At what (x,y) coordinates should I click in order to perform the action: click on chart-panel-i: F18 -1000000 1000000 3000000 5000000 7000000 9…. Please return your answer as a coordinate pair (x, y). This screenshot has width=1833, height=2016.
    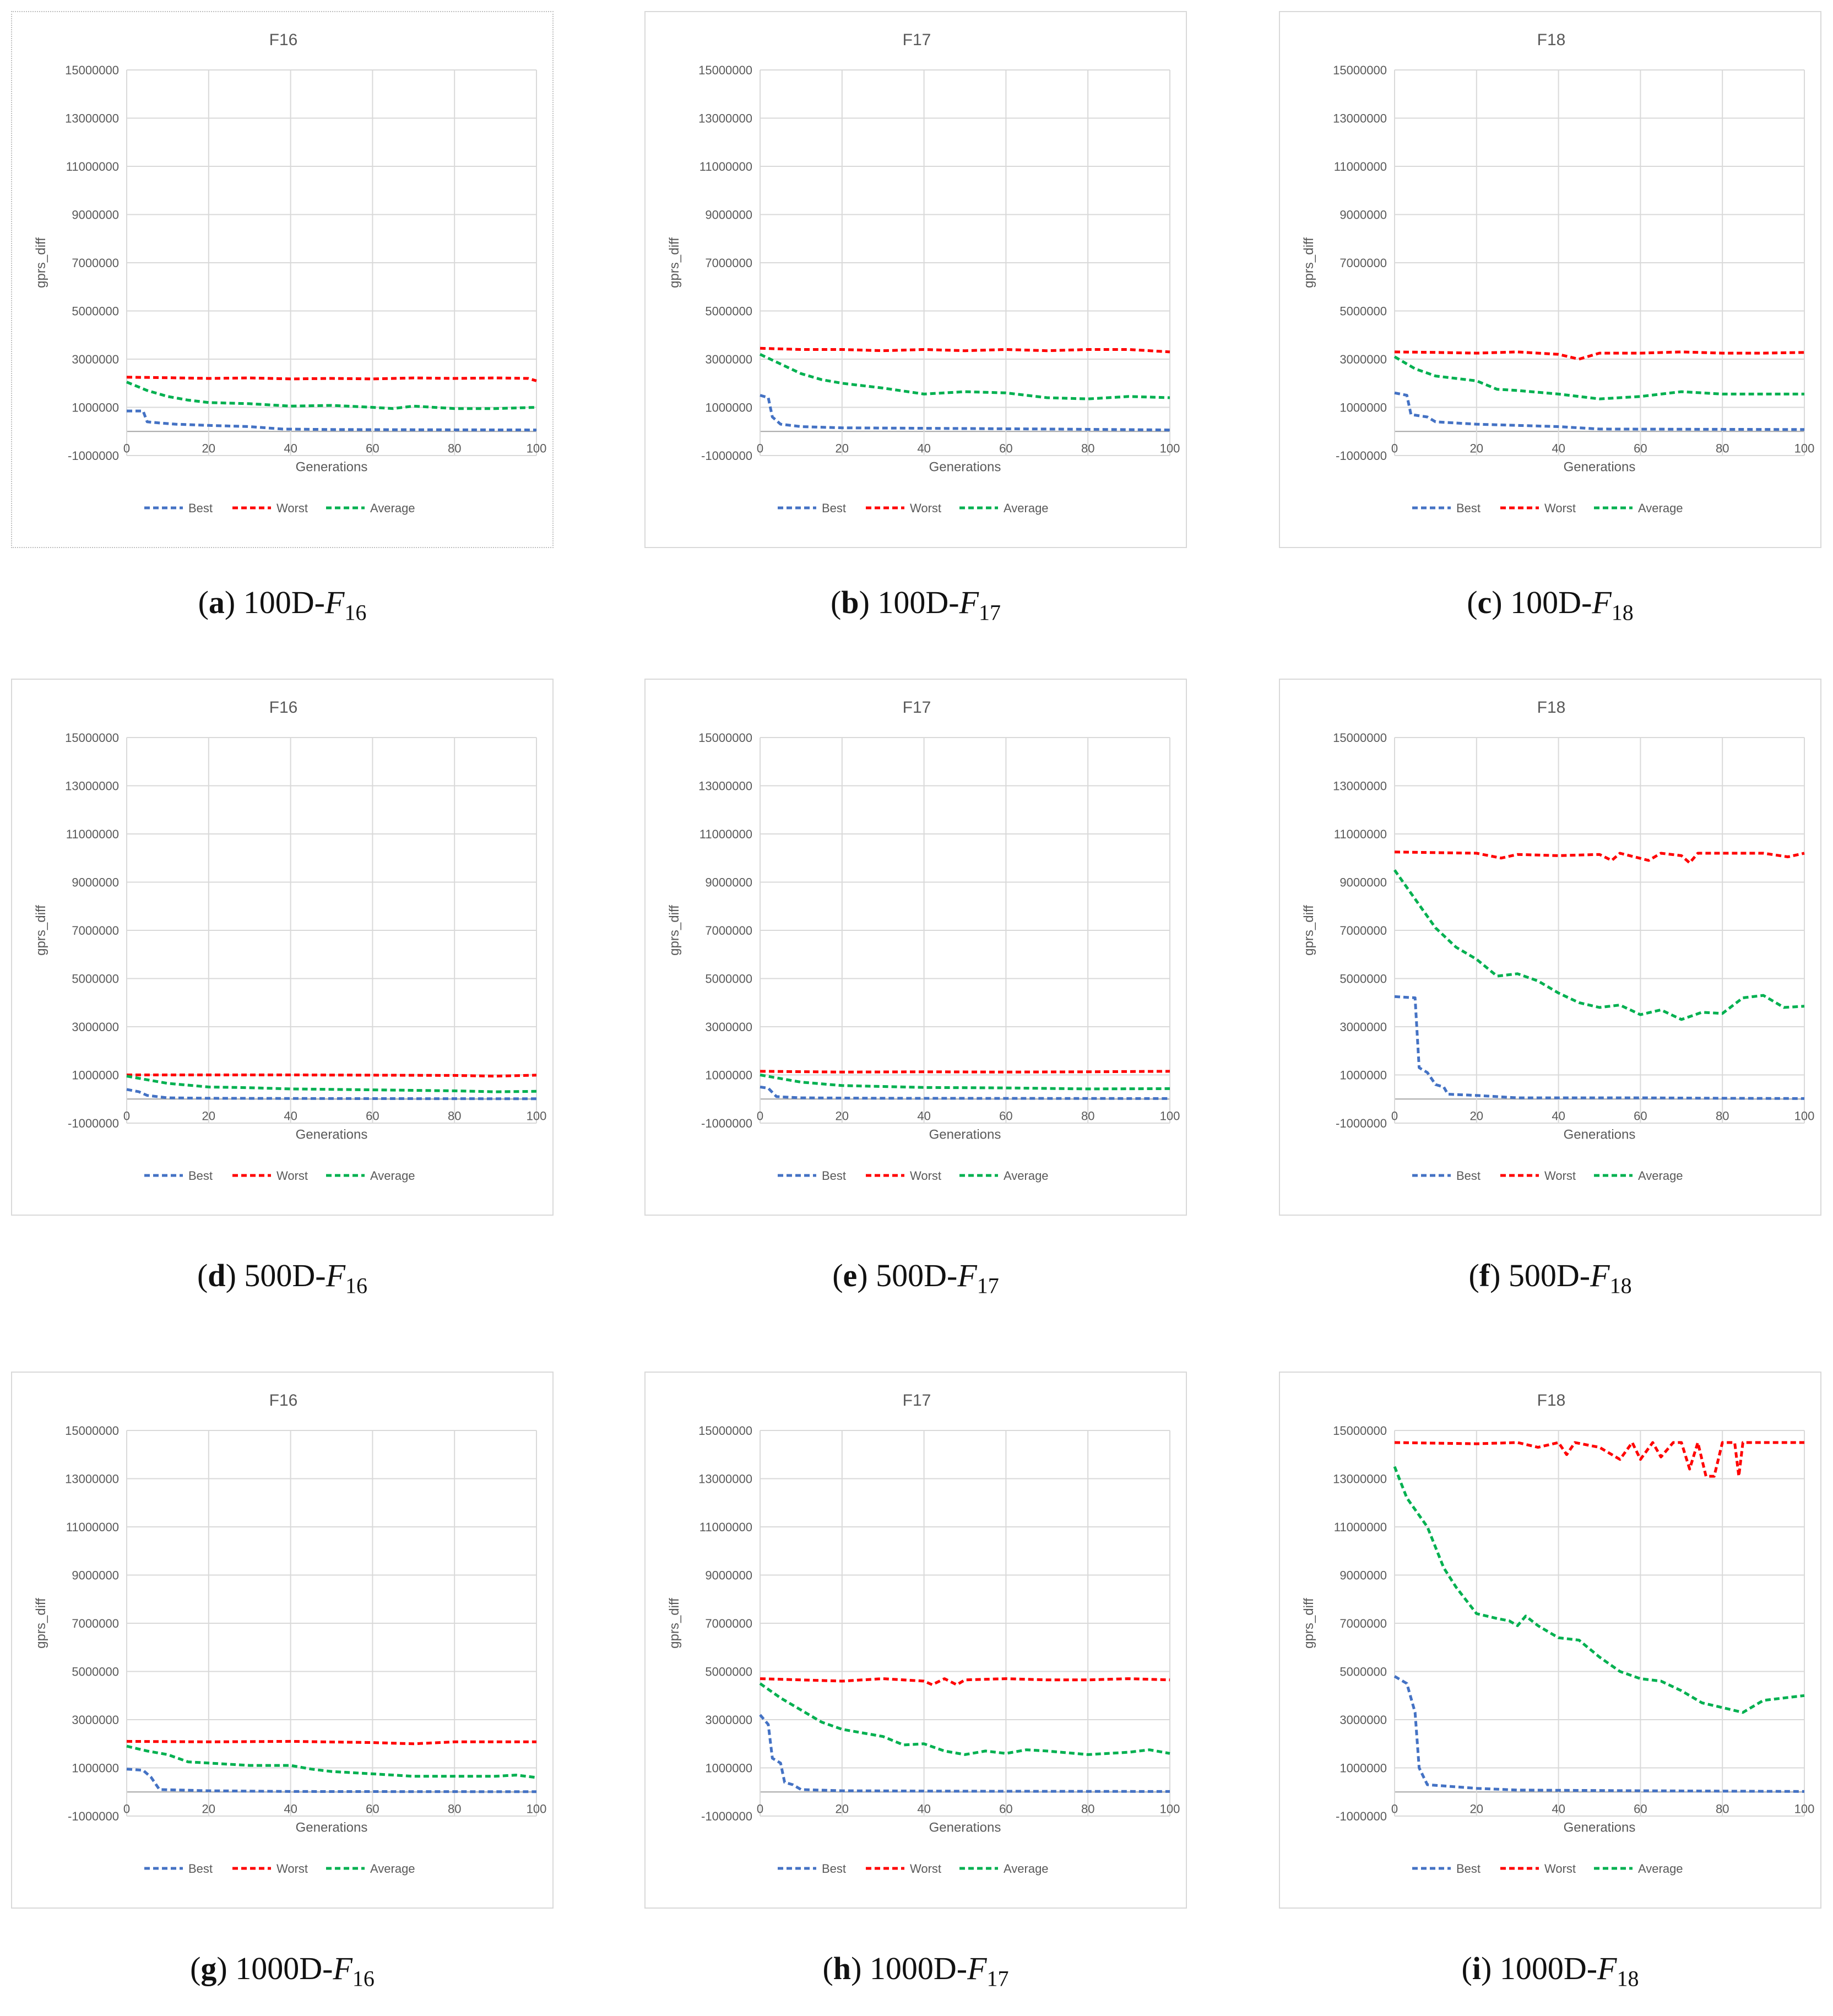
    Looking at the image, I should click on (1550, 1640).